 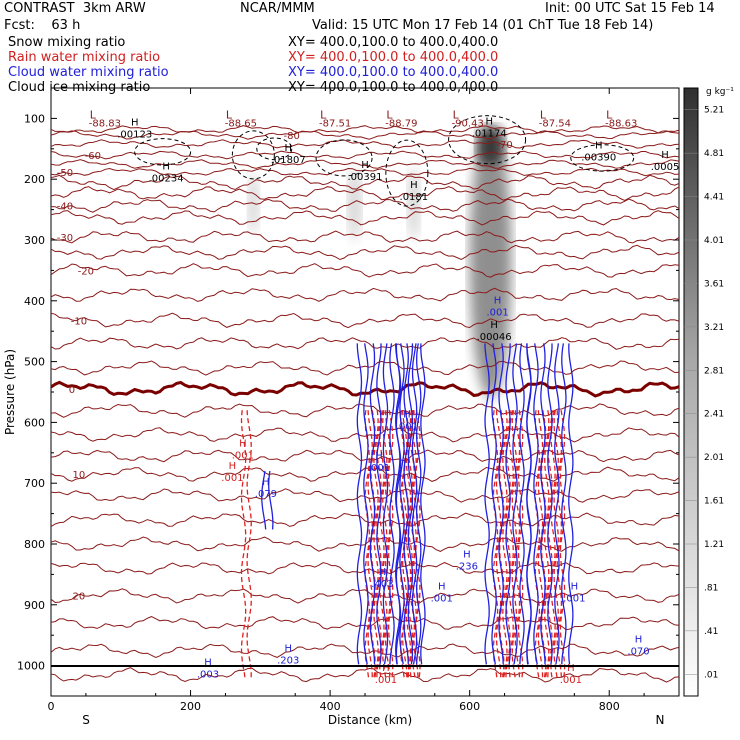 I want to click on y-tick-label: 300, so click(x=34, y=240).